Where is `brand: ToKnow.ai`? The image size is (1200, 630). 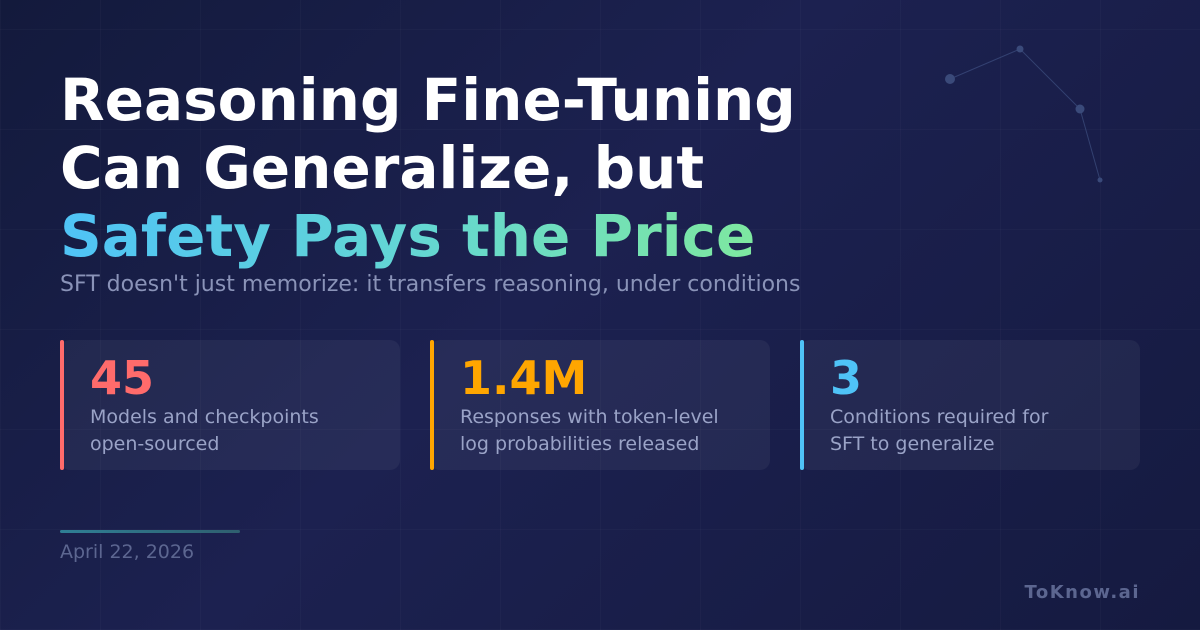
brand: ToKnow.ai is located at coordinates (1082, 592).